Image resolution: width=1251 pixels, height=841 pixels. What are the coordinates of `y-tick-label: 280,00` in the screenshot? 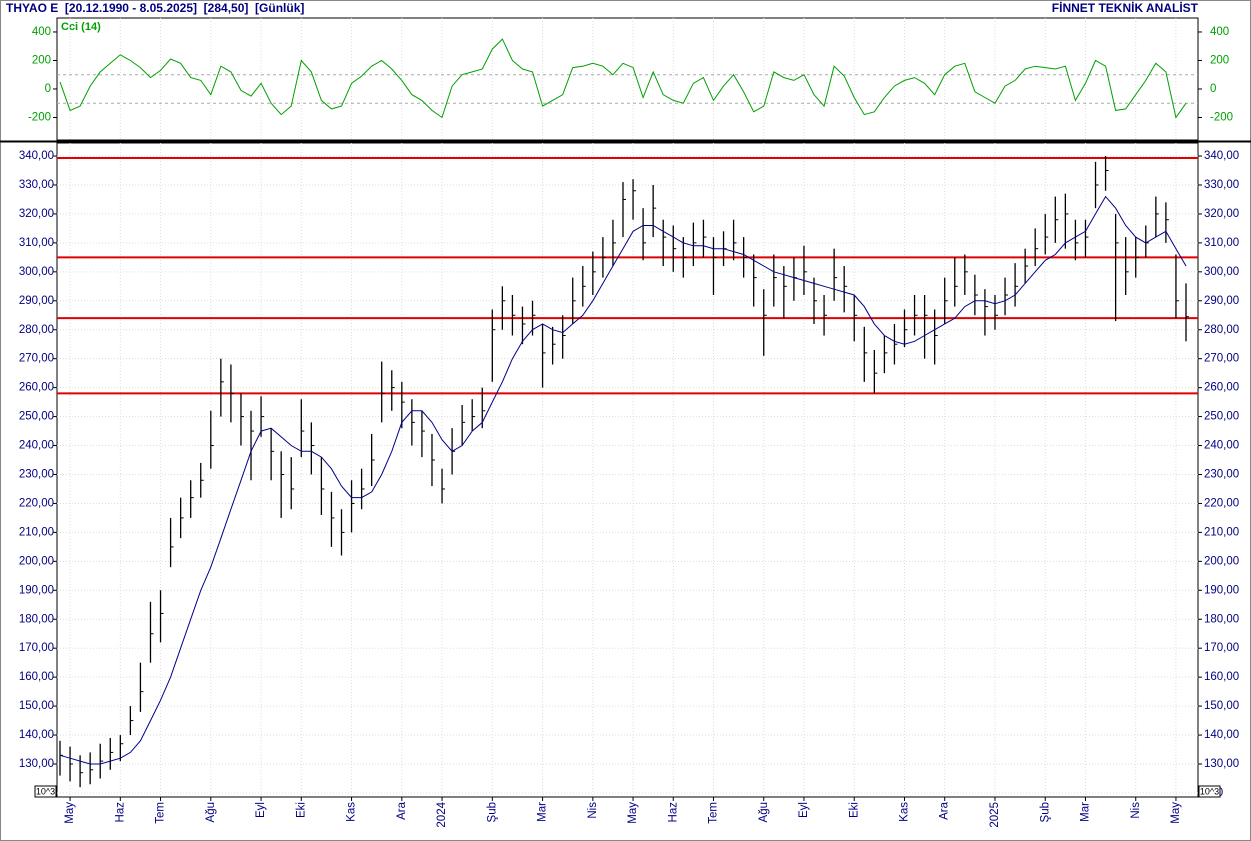 It's located at (36, 330).